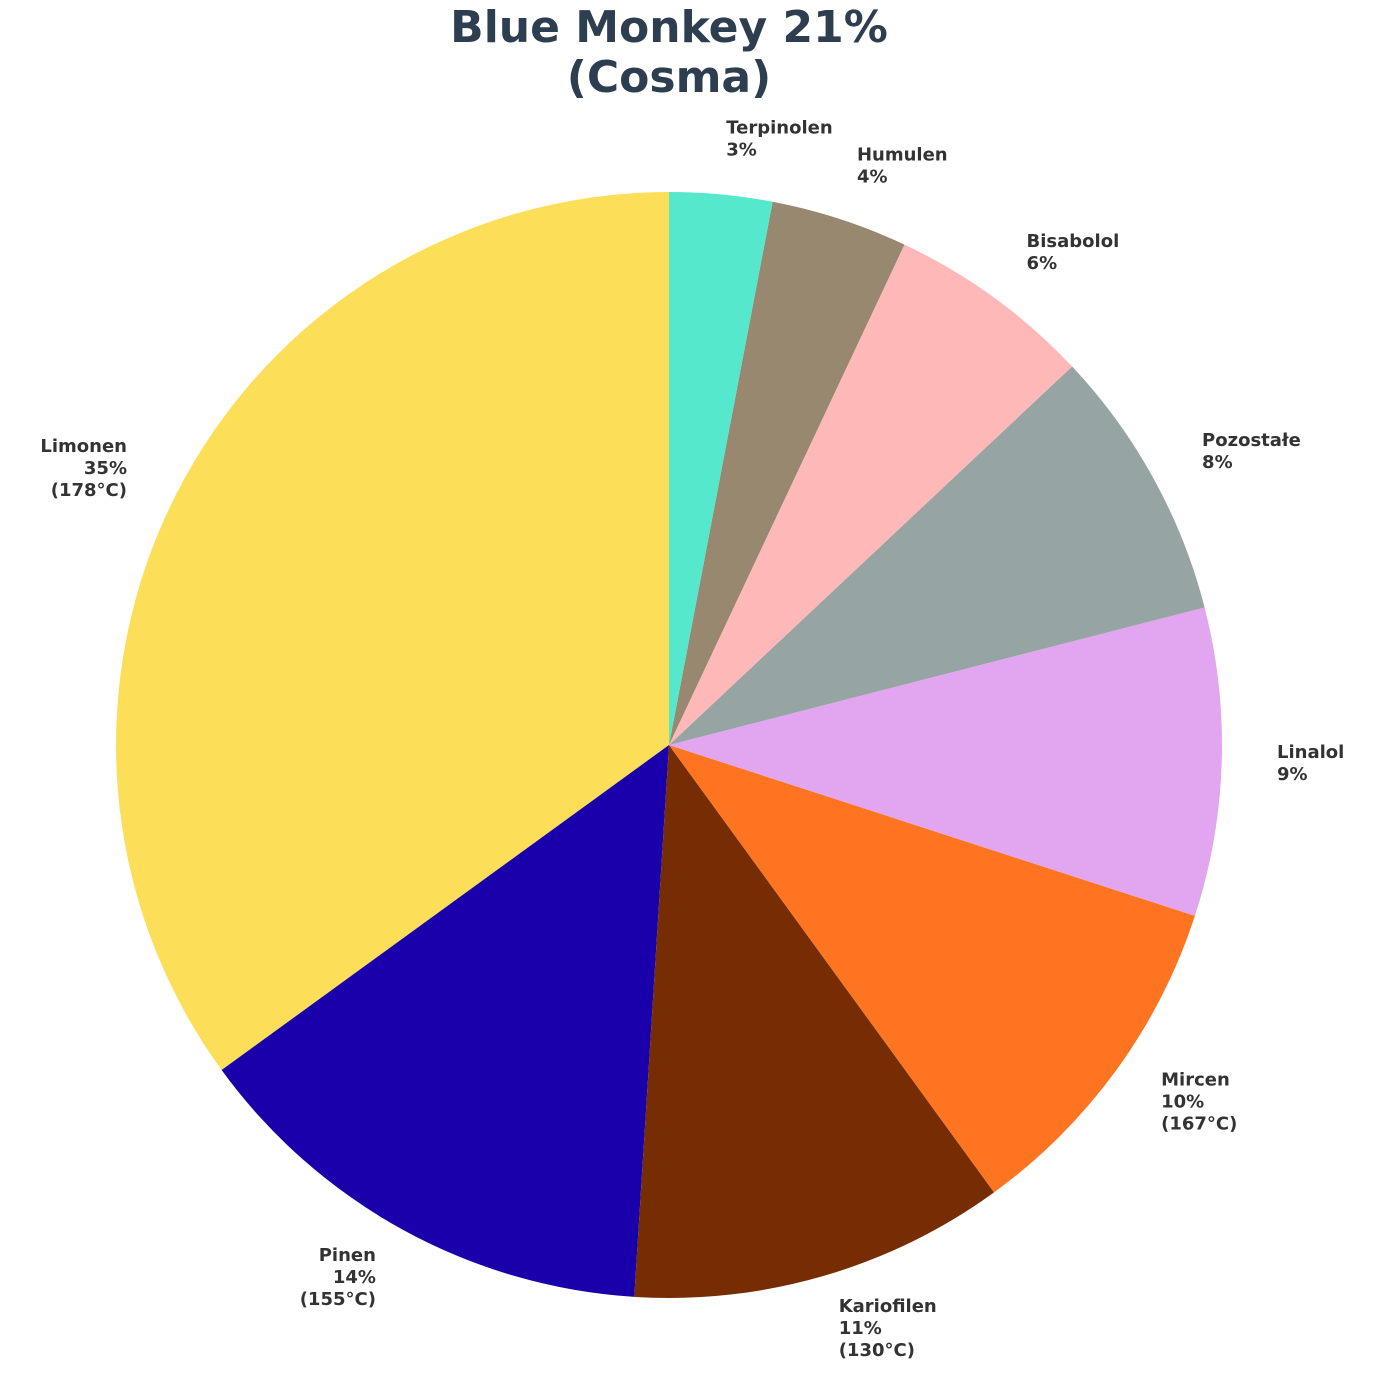  Describe the element at coordinates (1310, 763) in the screenshot. I see `slice-label: Linalol 9%` at that location.